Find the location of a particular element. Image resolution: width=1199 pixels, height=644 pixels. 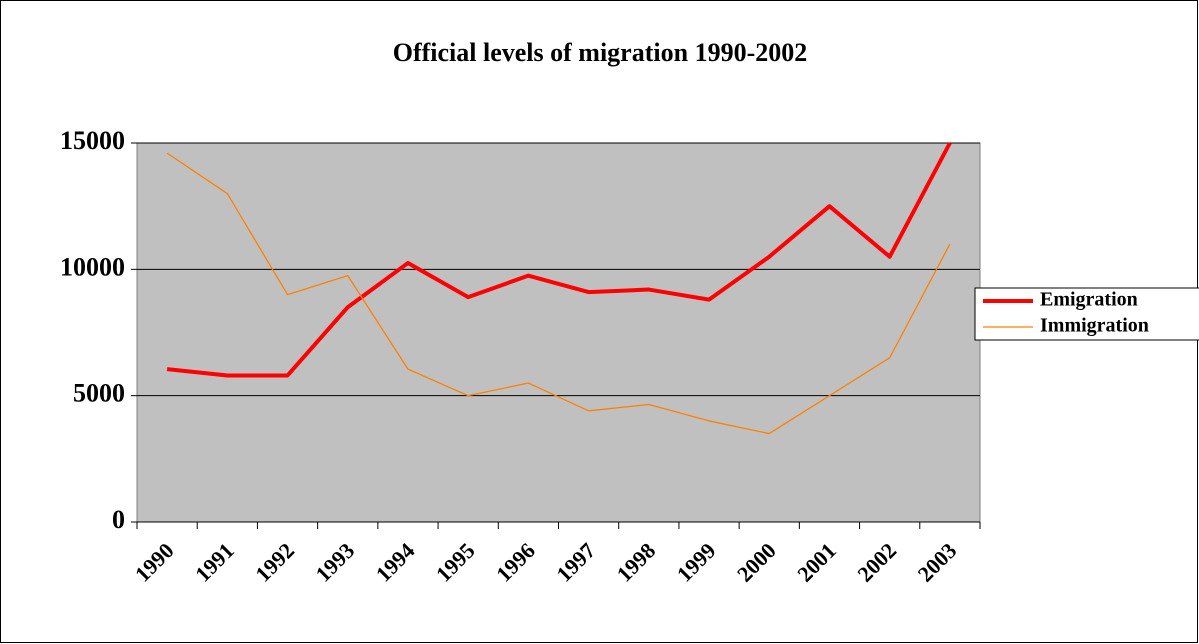

legend-label: Immigration is located at coordinates (1094, 326).